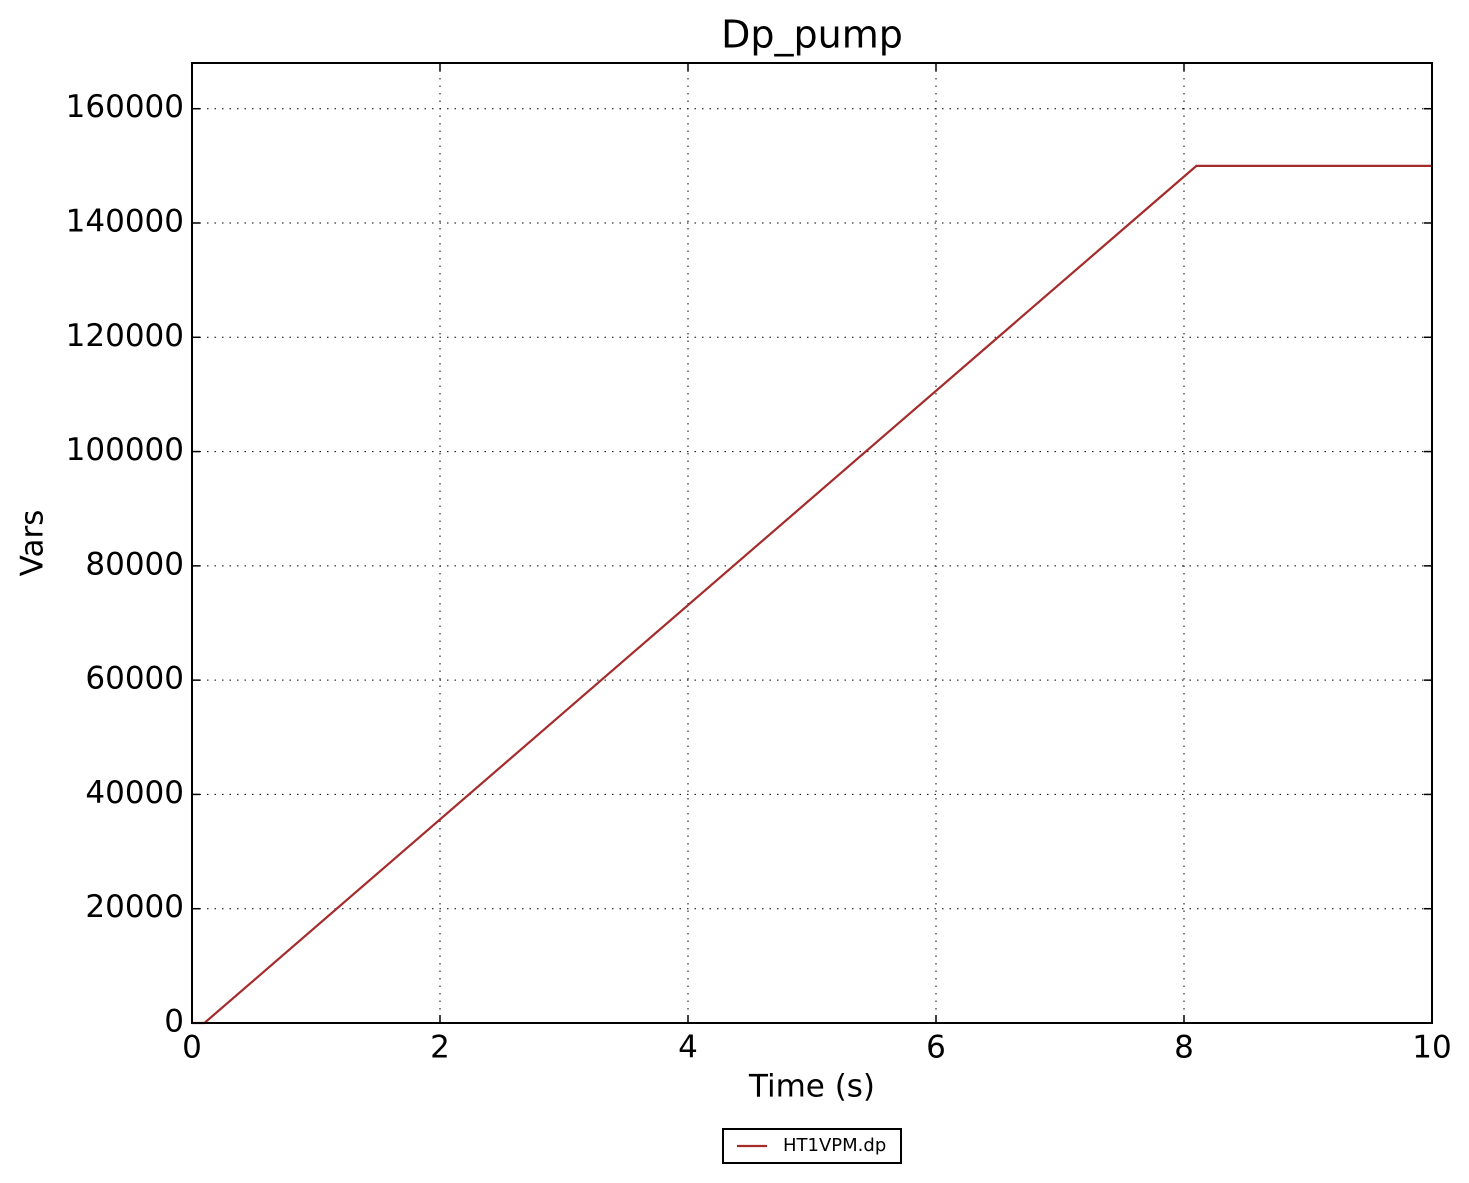 The height and width of the screenshot is (1183, 1469). I want to click on y-tick-label: 160000, so click(125, 107).